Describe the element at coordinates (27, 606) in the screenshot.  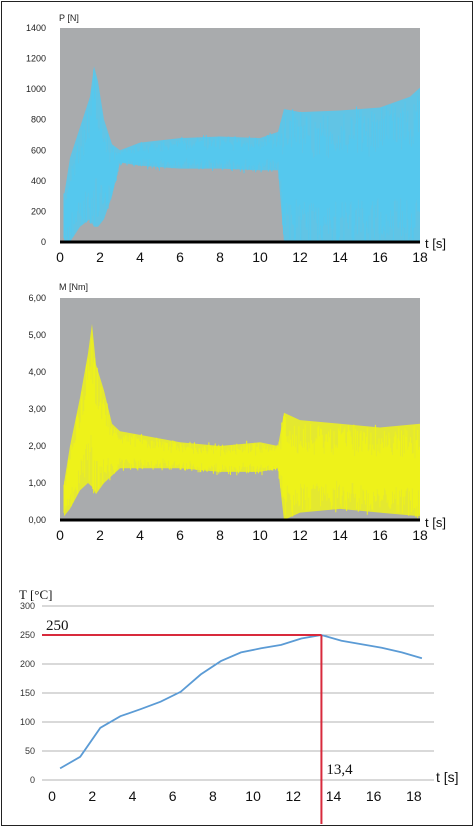
I see `y-tick-label: 300` at that location.